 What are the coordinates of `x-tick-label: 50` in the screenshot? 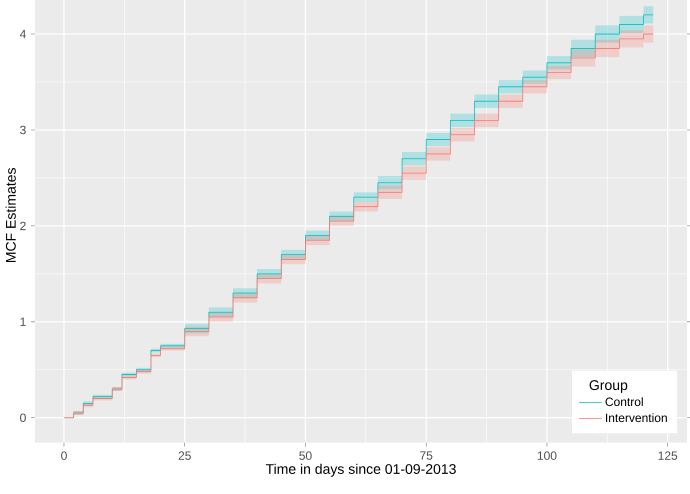 It's located at (305, 455).